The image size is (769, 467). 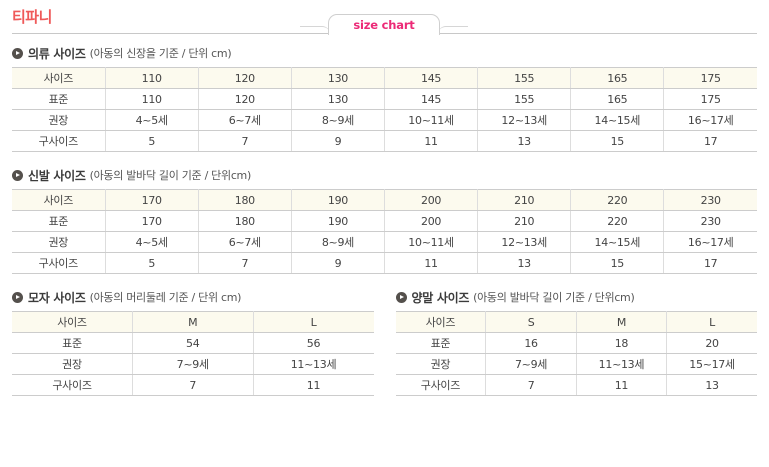 I want to click on table-cell: S, so click(x=531, y=322).